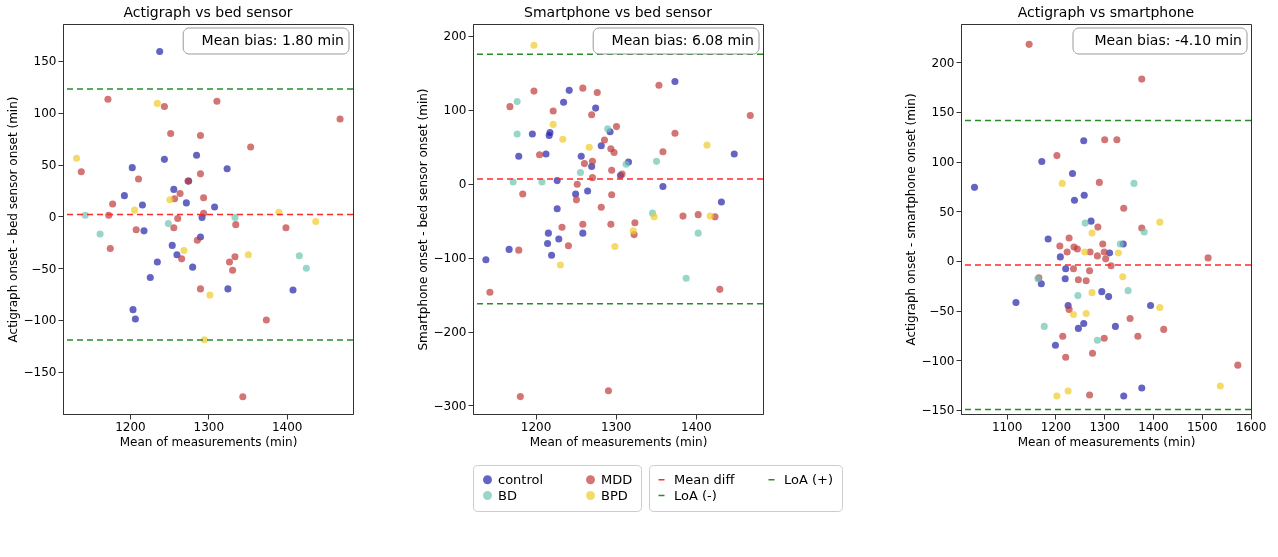 The height and width of the screenshot is (557, 1278). Describe the element at coordinates (682, 40) in the screenshot. I see `annotation: Mean bias: 6.08 min` at that location.